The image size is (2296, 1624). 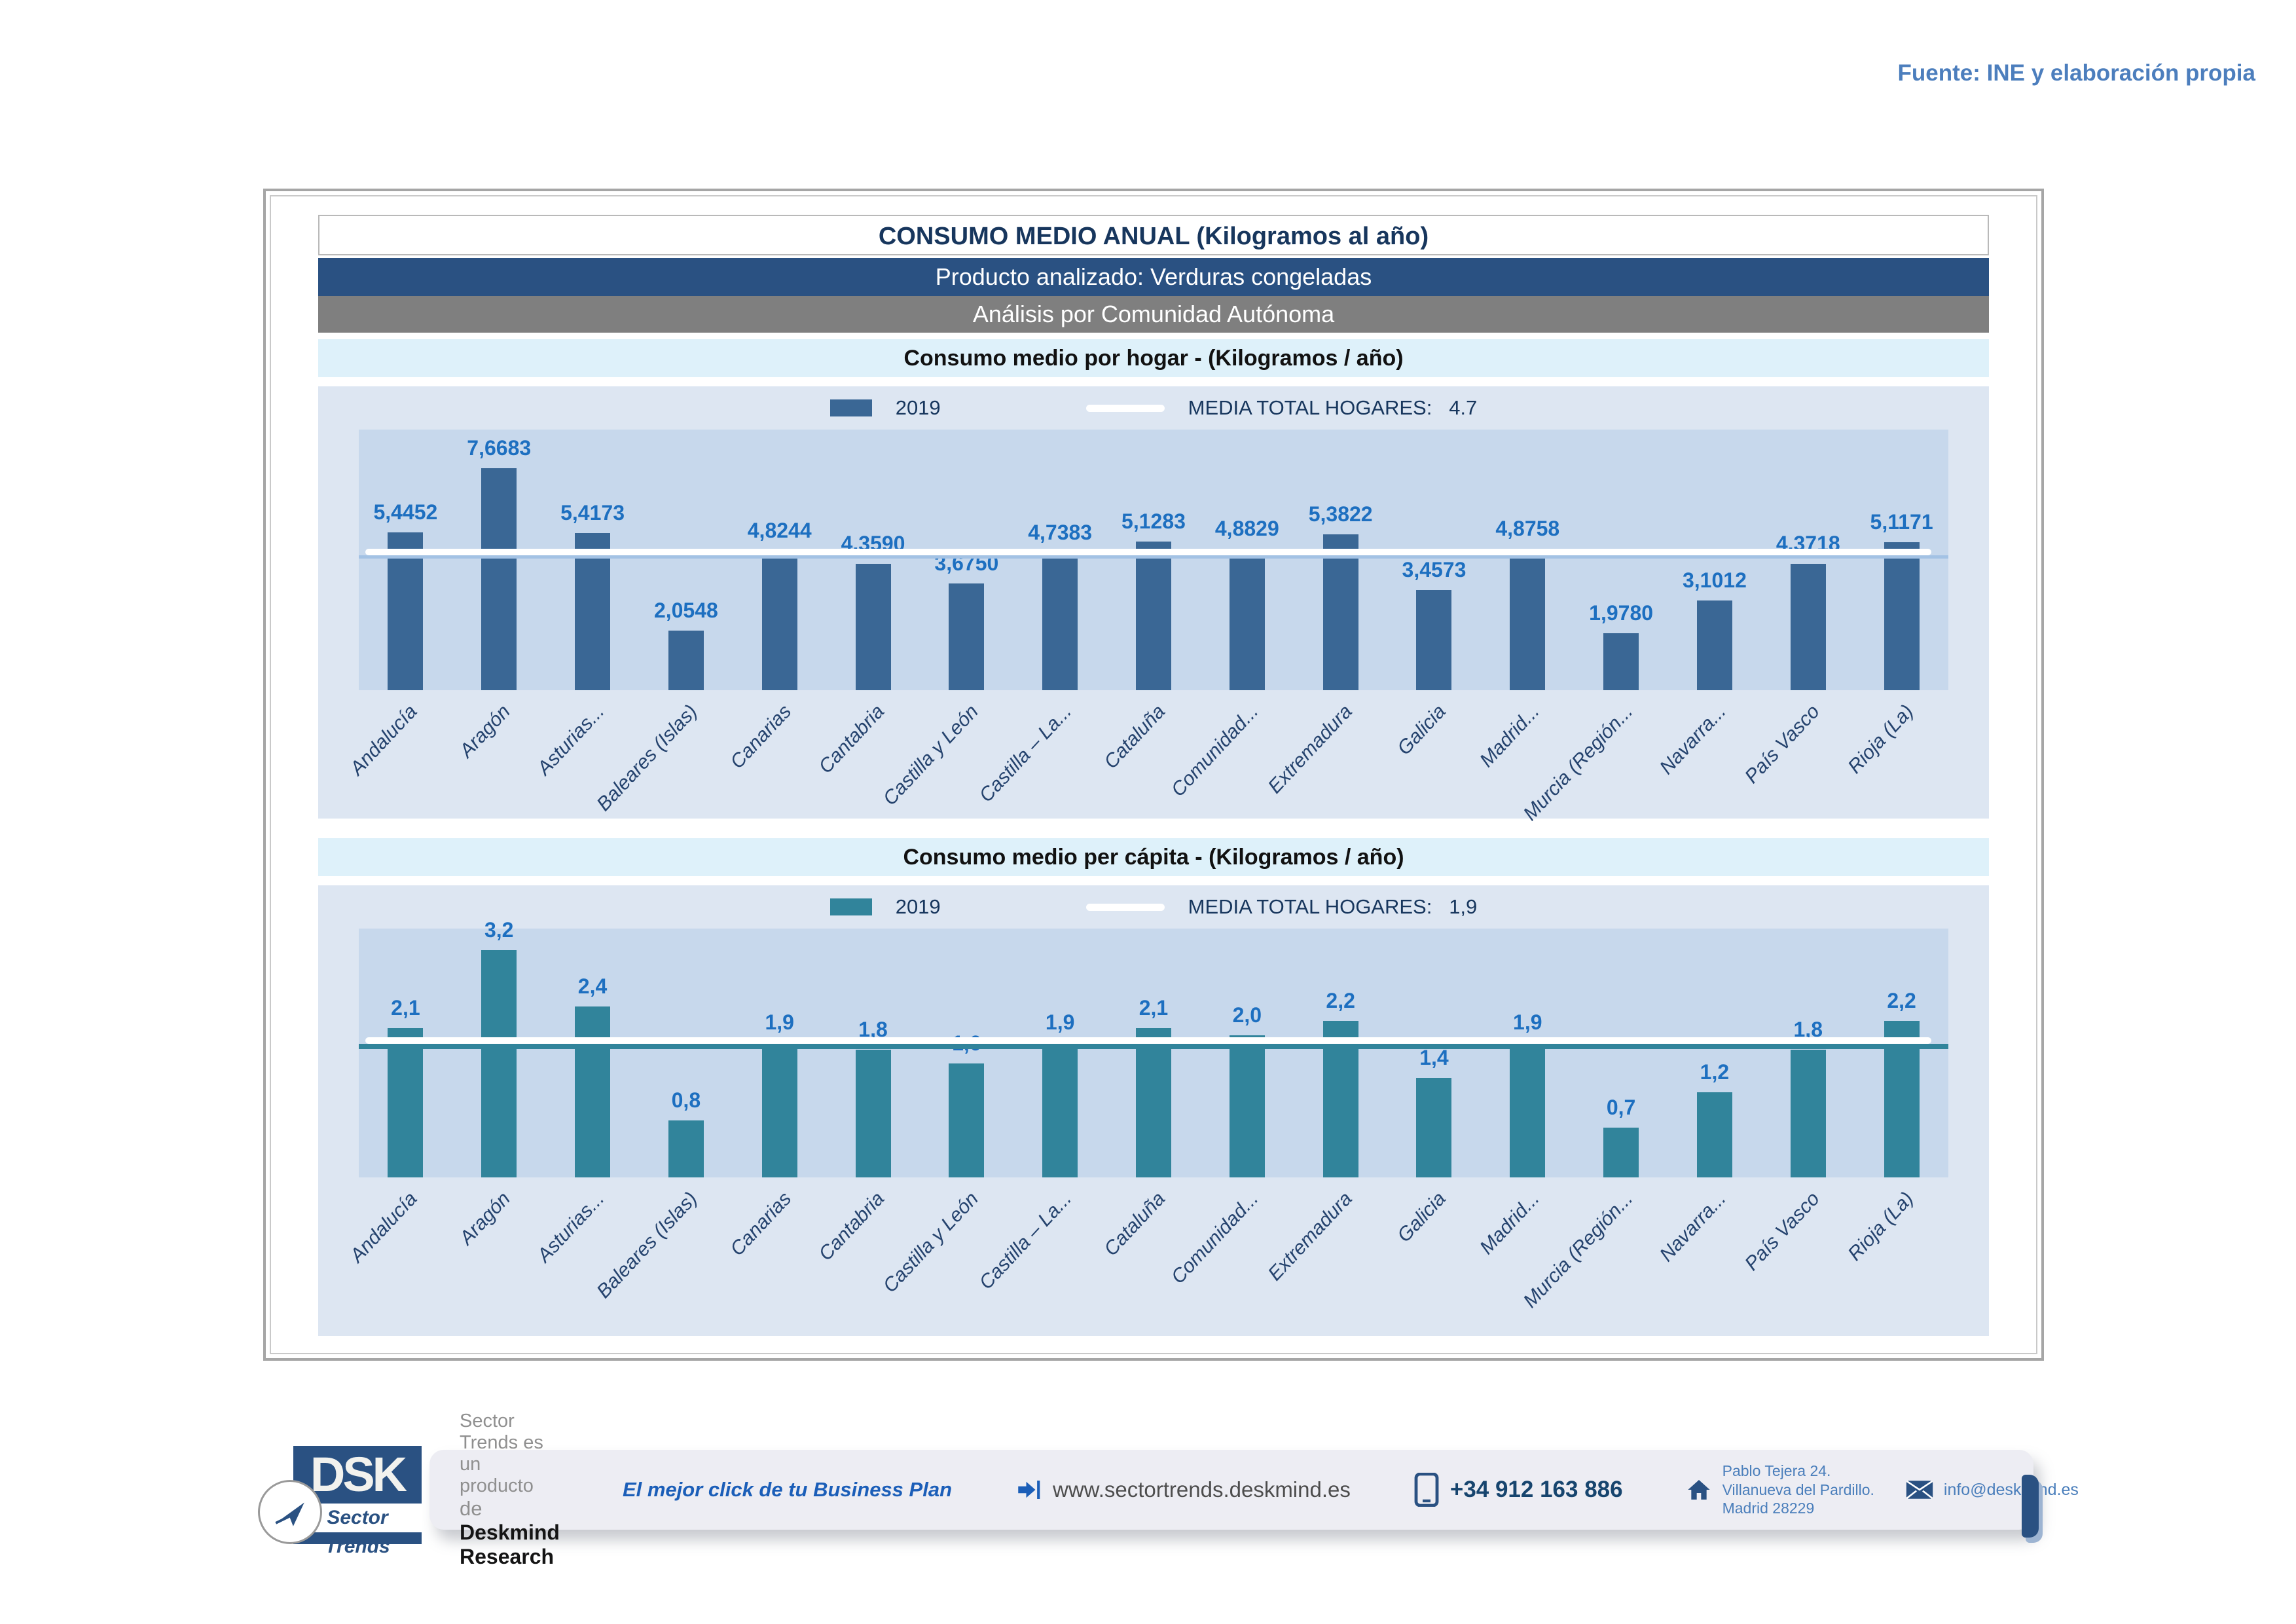 I want to click on bar-Canarias, so click(x=779, y=620).